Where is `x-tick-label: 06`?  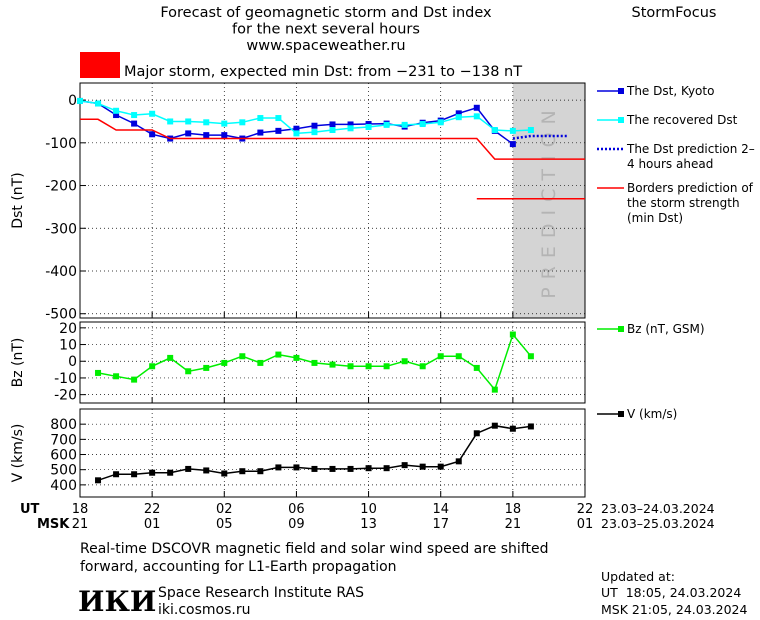 x-tick-label: 06 is located at coordinates (296, 509).